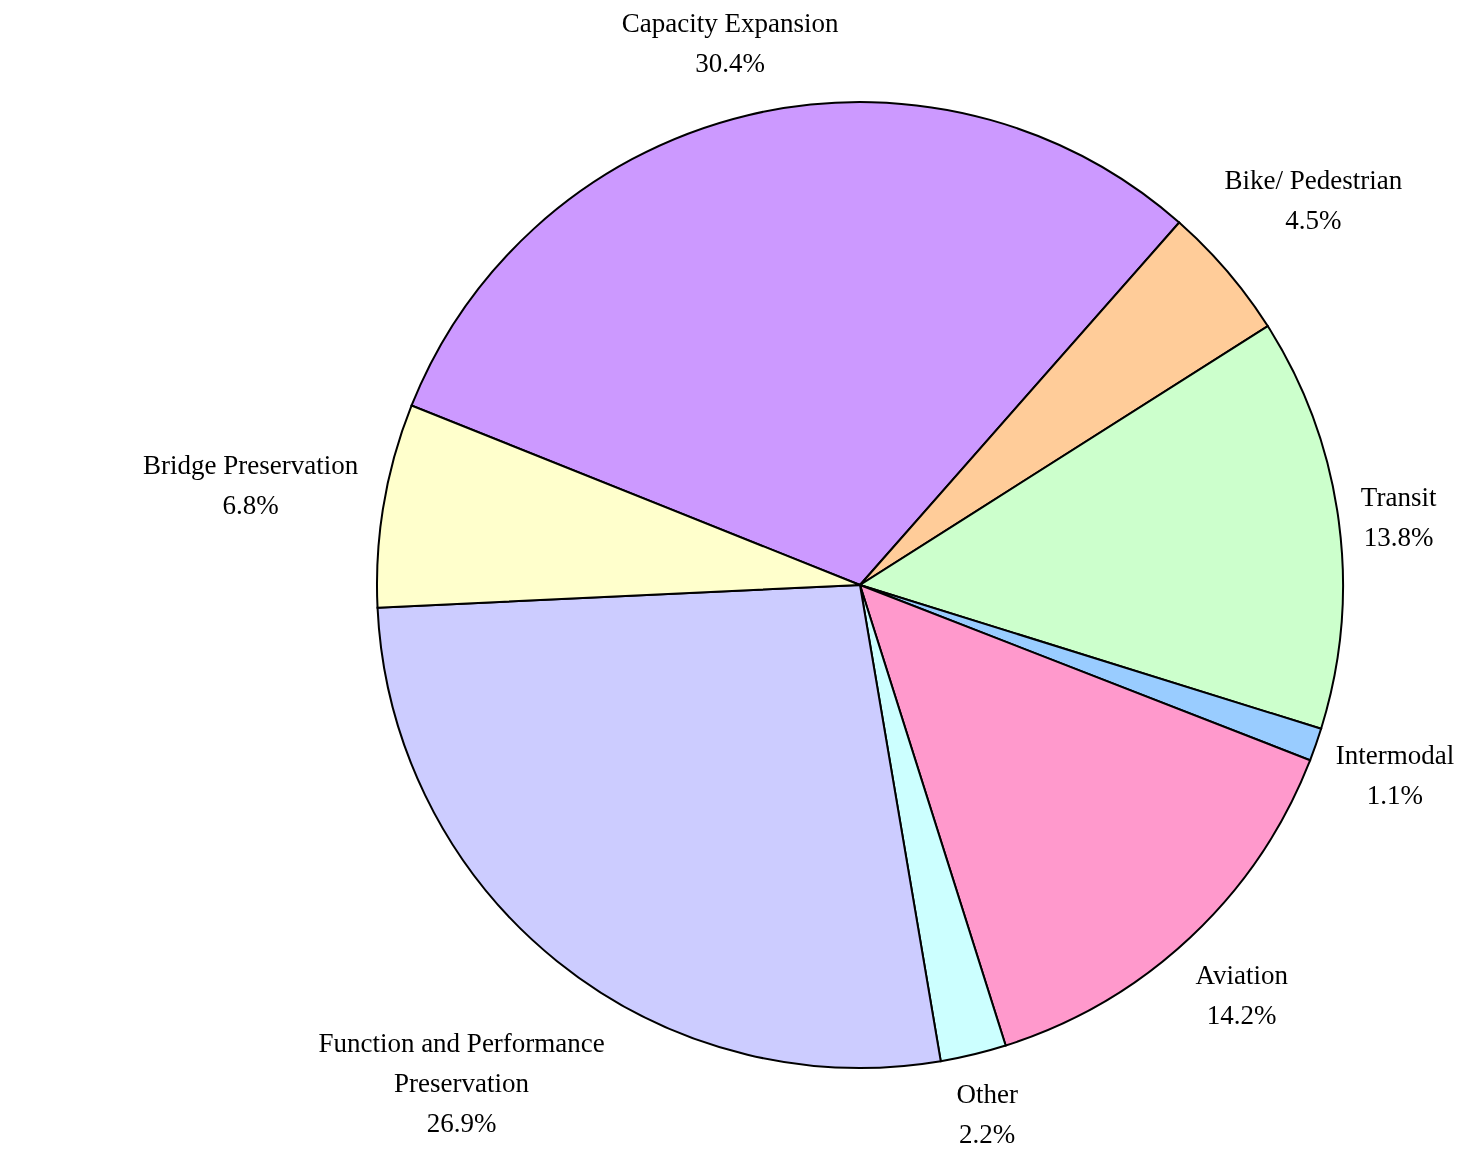 The image size is (1481, 1154). I want to click on slice-label: Aviation, so click(1242, 975).